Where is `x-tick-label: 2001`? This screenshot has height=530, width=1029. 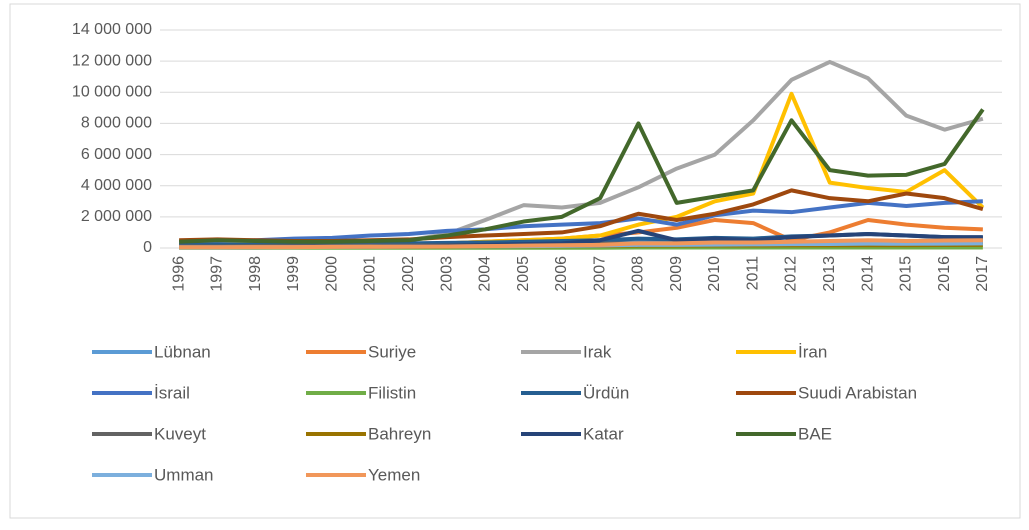 x-tick-label: 2001 is located at coordinates (370, 274).